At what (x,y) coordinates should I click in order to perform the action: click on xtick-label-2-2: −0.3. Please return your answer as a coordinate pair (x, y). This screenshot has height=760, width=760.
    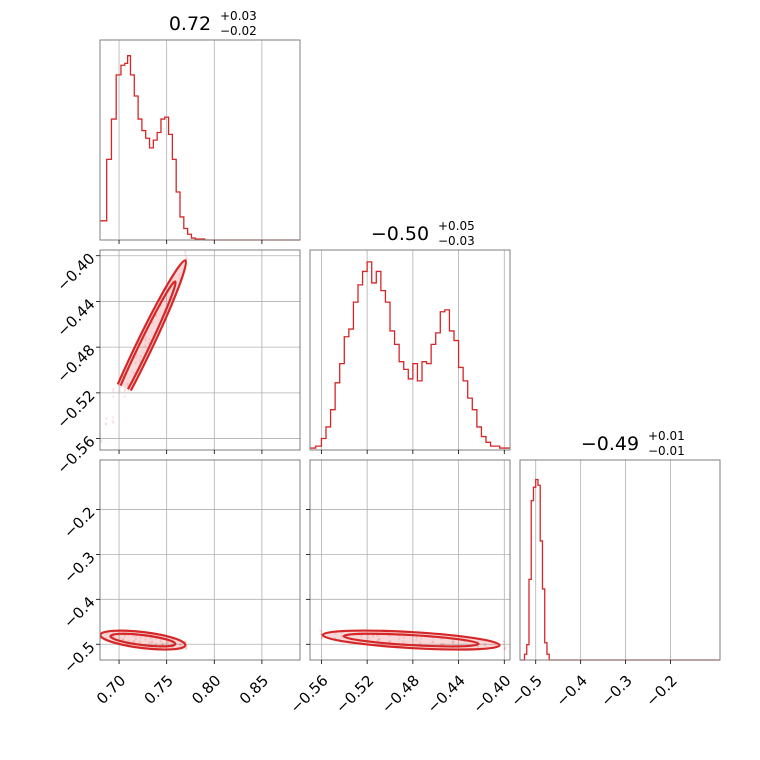
    Looking at the image, I should click on (616, 691).